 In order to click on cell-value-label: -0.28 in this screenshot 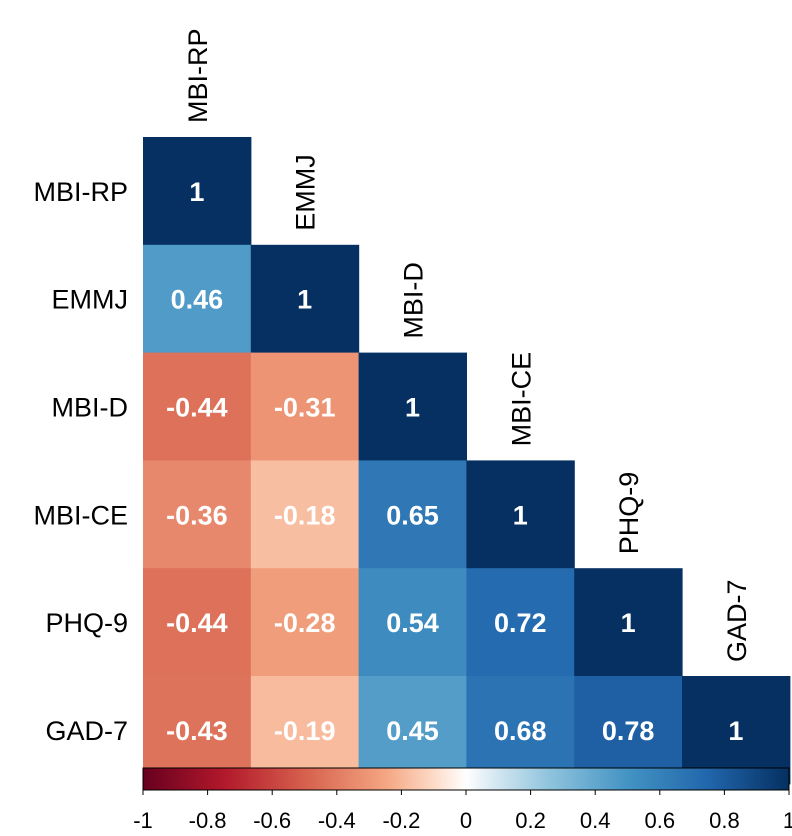, I will do `click(305, 623)`.